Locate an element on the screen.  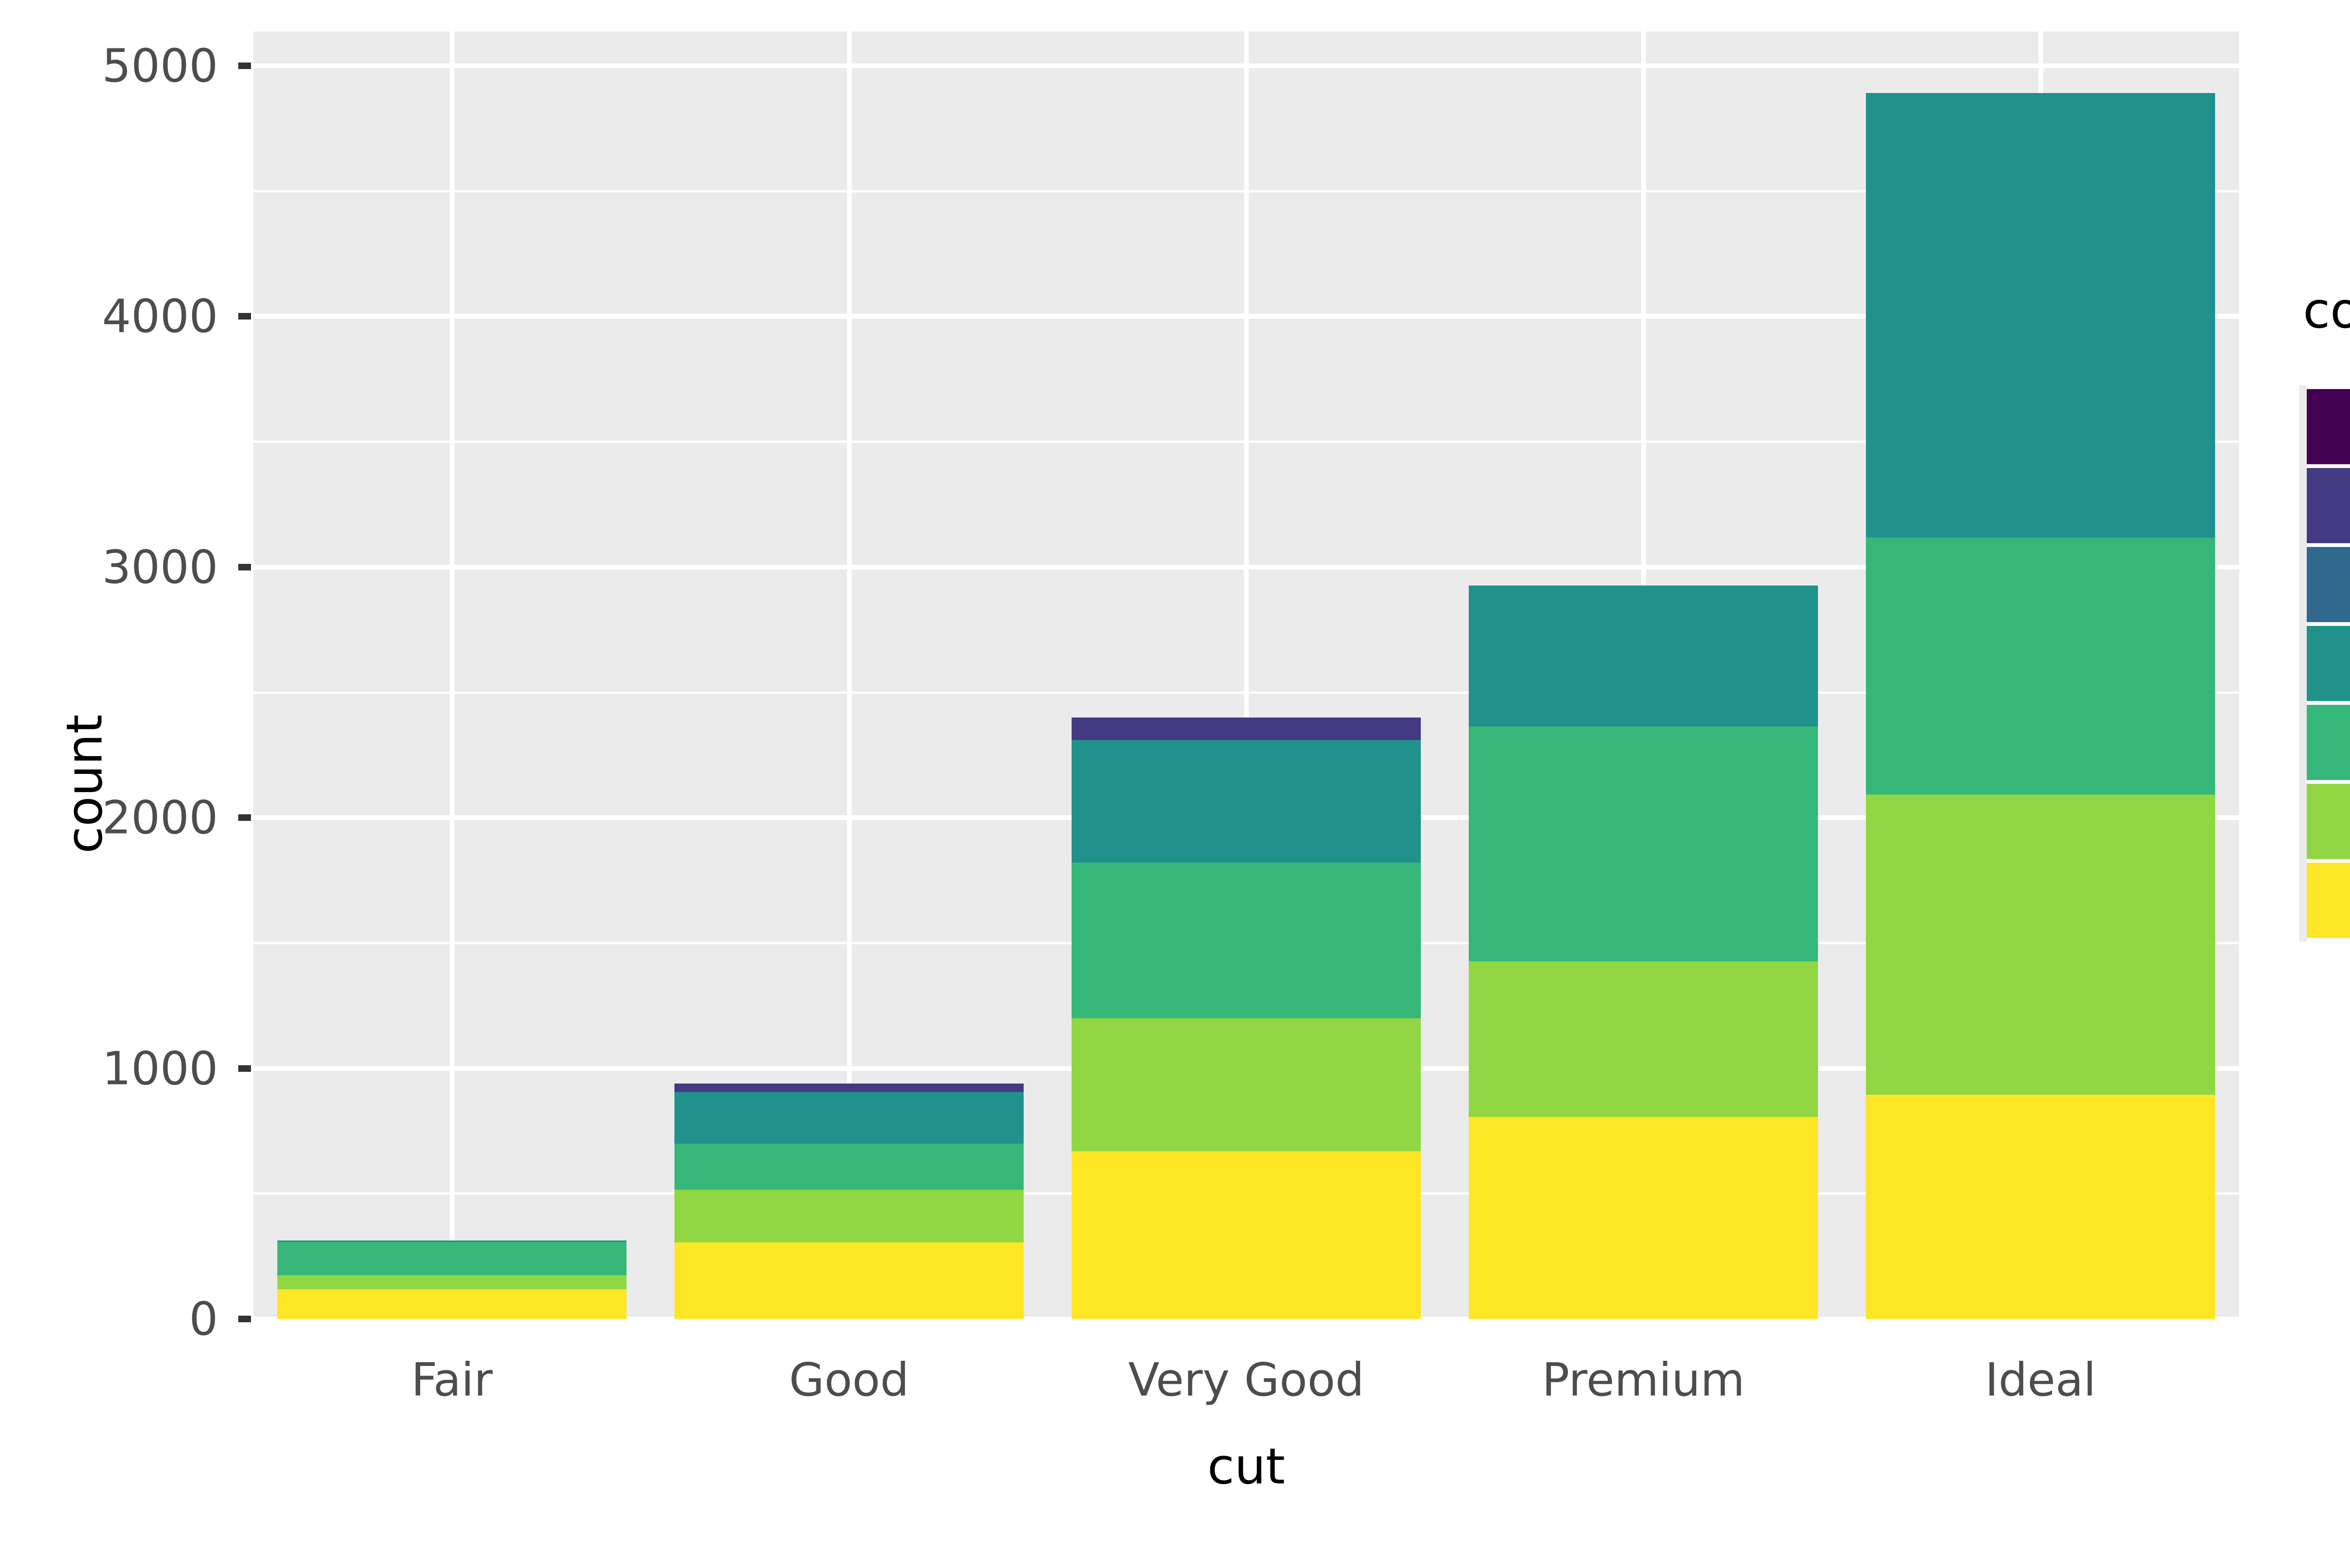
x-tick-label: Ideal is located at coordinates (2040, 1379).